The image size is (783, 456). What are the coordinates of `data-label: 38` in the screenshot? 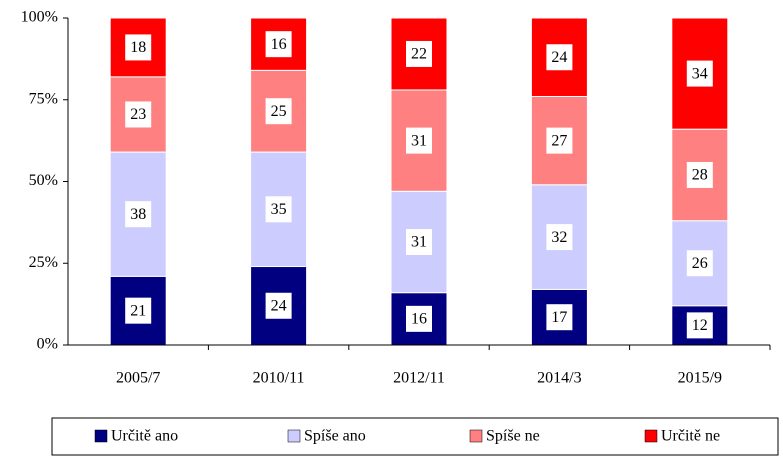 It's located at (138, 214).